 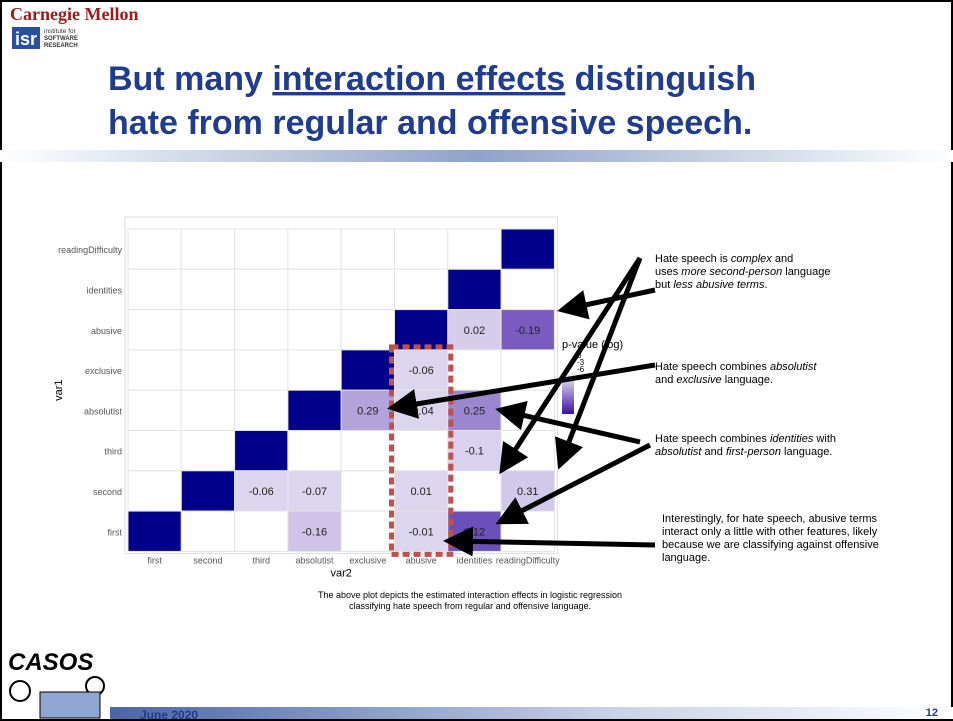 I want to click on x-tick-label: third, so click(x=261, y=560).